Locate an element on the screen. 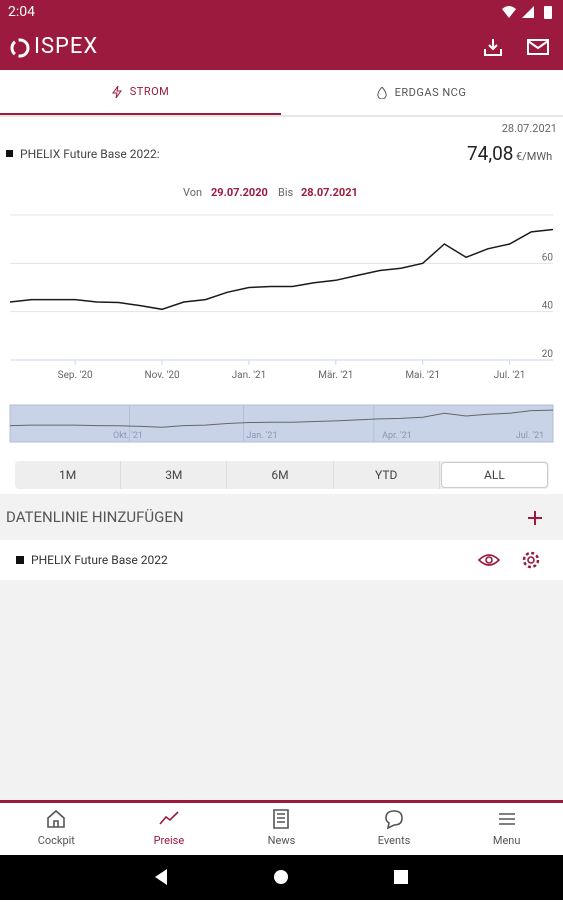 This screenshot has width=563, height=904. quote-unit: €/MWh is located at coordinates (534, 156).